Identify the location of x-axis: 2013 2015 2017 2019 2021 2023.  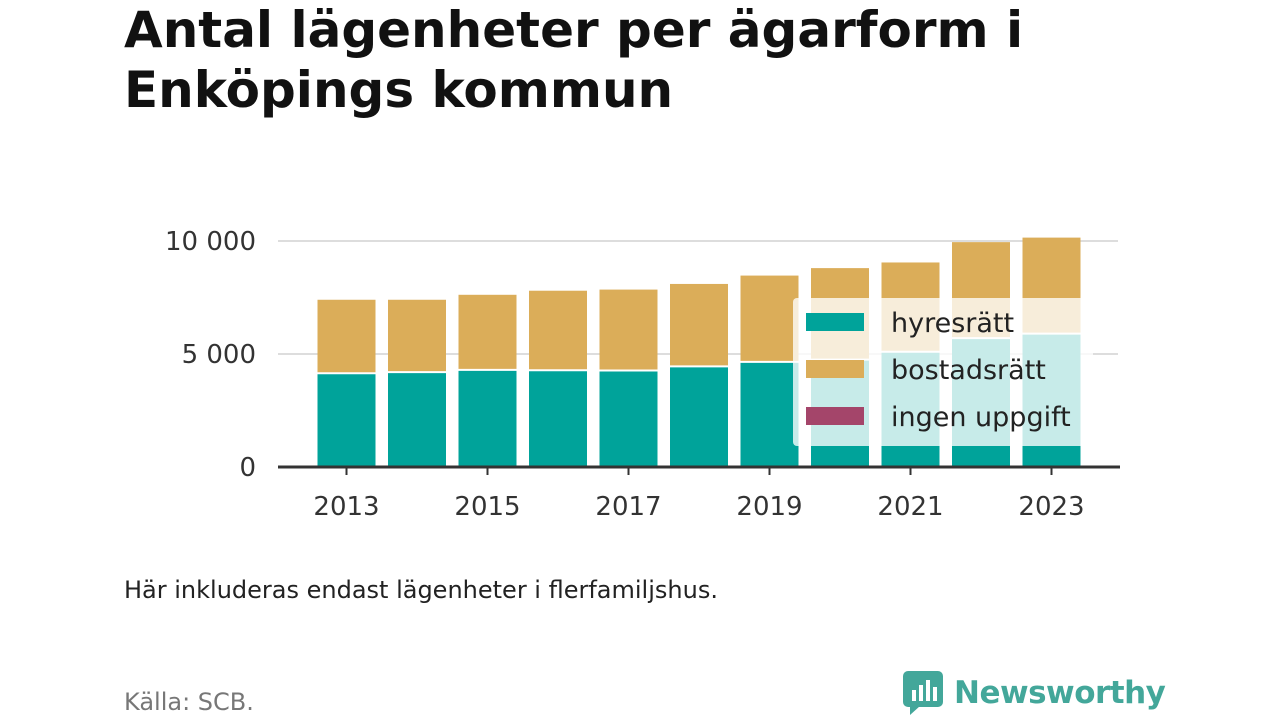
(699, 493).